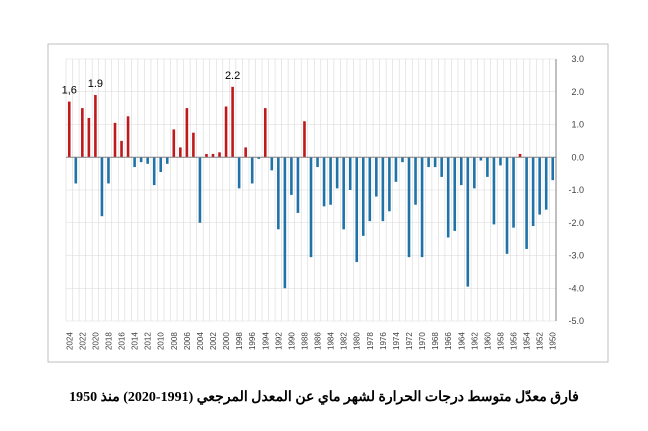 This screenshot has width=648, height=431. I want to click on bar-1994, so click(265, 133).